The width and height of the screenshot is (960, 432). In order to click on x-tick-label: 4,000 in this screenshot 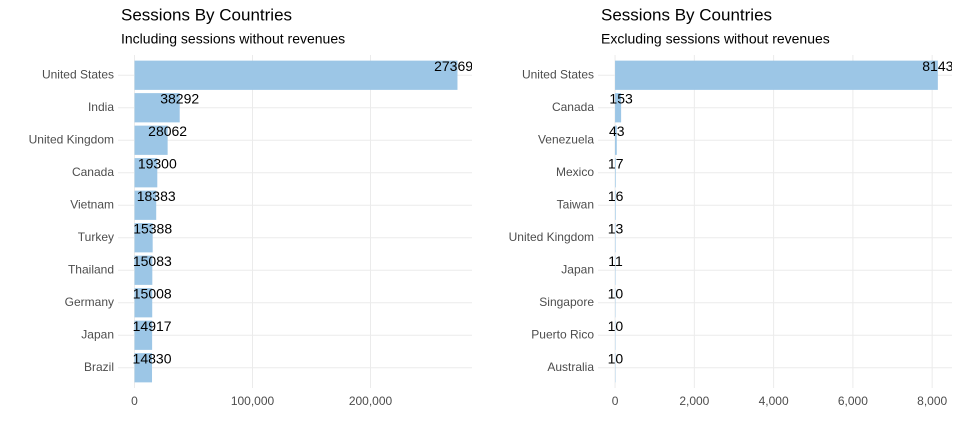, I will do `click(774, 401)`.